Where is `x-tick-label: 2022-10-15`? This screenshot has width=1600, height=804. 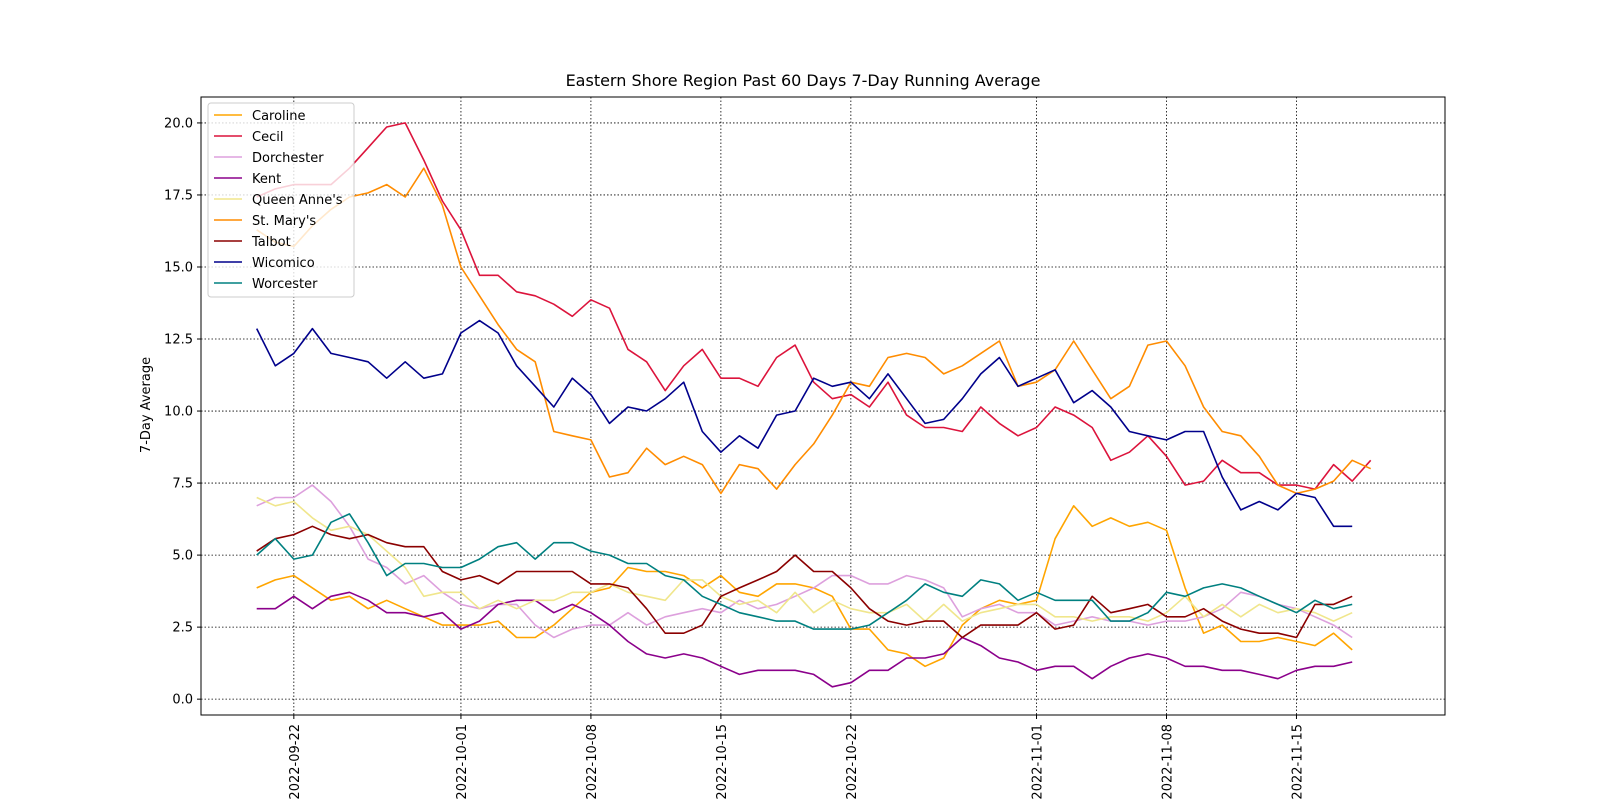
x-tick-label: 2022-10-15 is located at coordinates (722, 762).